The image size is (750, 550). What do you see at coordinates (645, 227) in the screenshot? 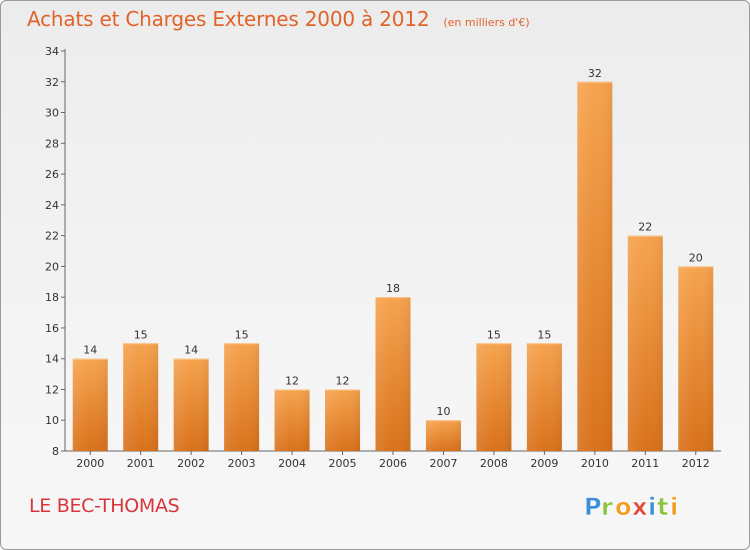
I see `value-label-2011: 22` at bounding box center [645, 227].